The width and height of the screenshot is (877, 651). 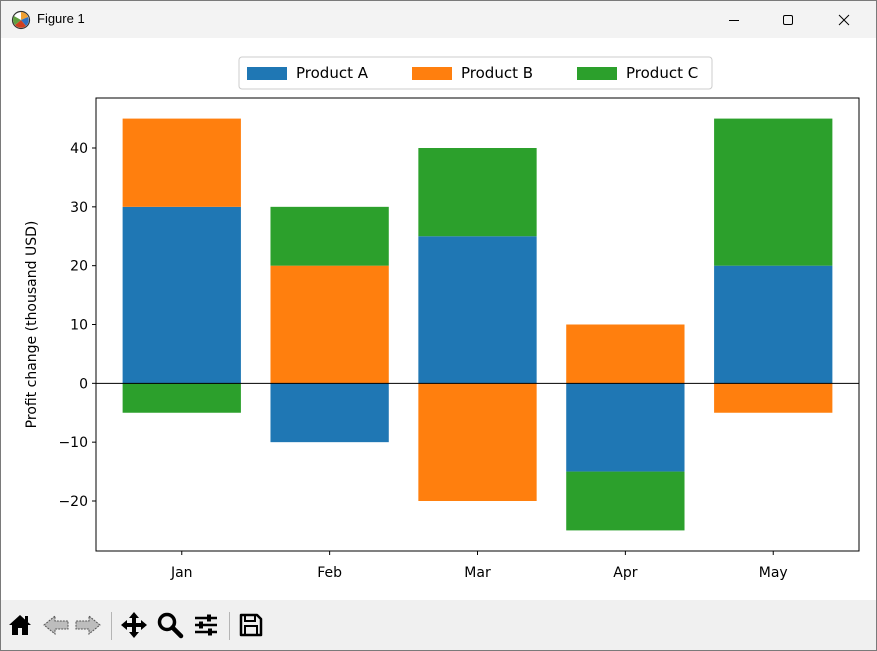 I want to click on bar-feb-product-c, so click(x=329, y=236).